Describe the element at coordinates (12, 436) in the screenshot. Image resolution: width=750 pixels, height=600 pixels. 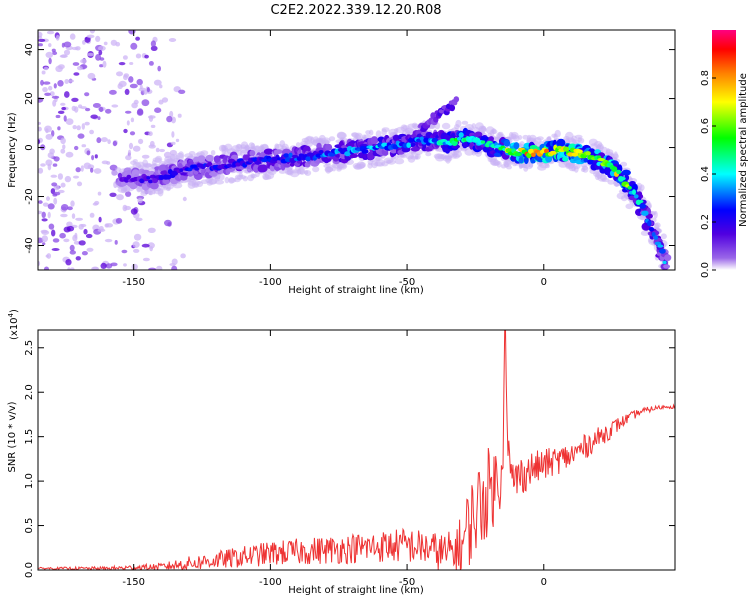
I see `snr-ylabel: SNR (10 * v/v)` at that location.